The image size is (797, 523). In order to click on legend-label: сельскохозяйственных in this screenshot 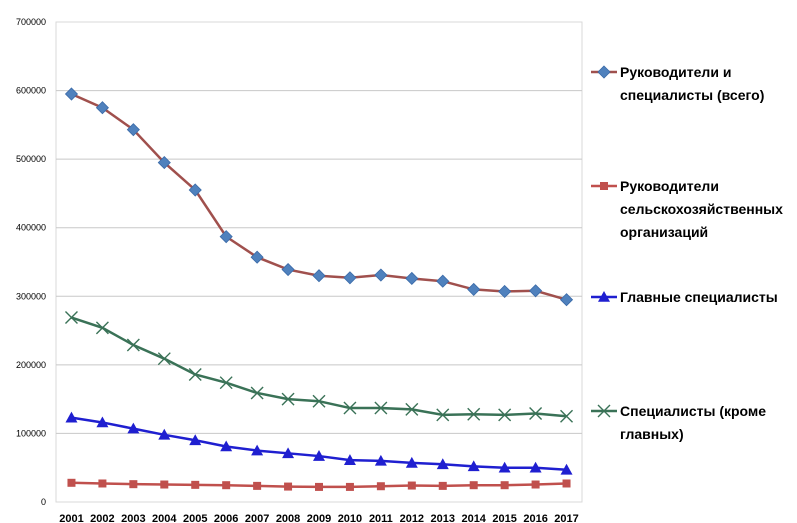, I will do `click(701, 209)`.